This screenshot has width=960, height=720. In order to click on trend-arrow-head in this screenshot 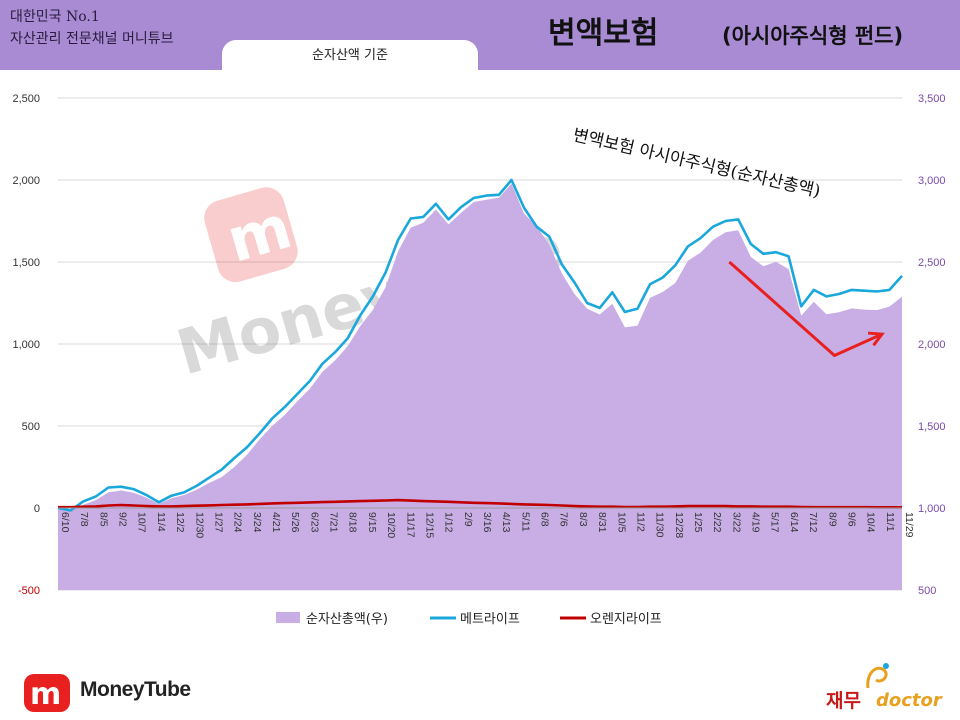, I will do `click(876, 339)`.